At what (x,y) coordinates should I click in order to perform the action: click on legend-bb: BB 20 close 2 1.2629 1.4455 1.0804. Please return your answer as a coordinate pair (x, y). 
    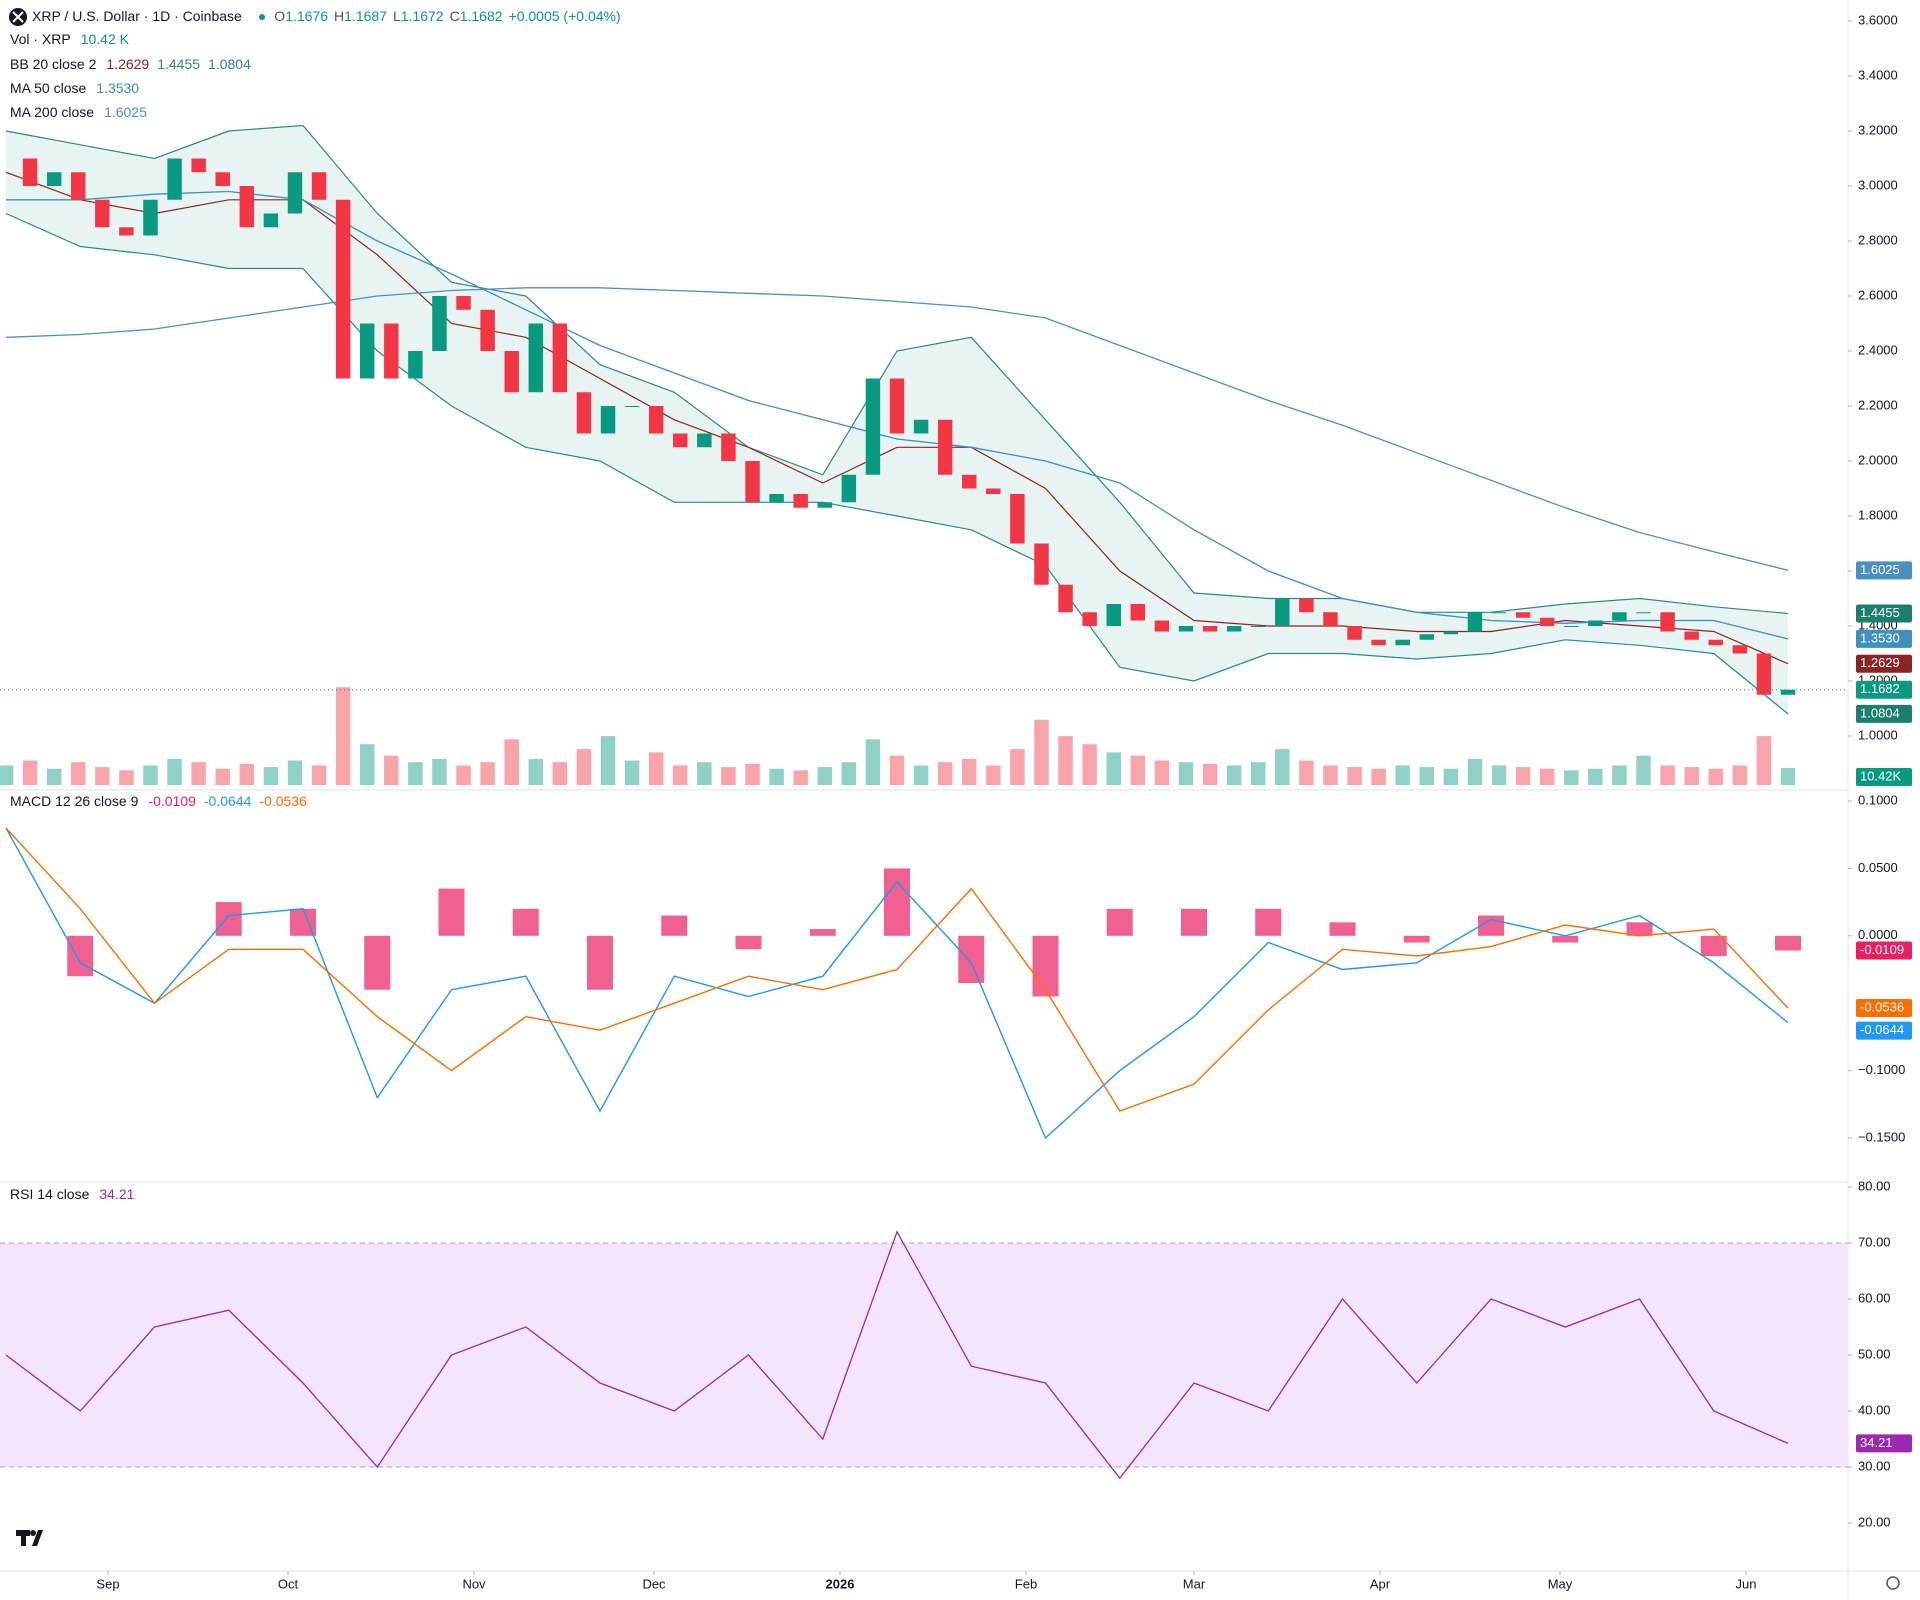
    Looking at the image, I should click on (130, 64).